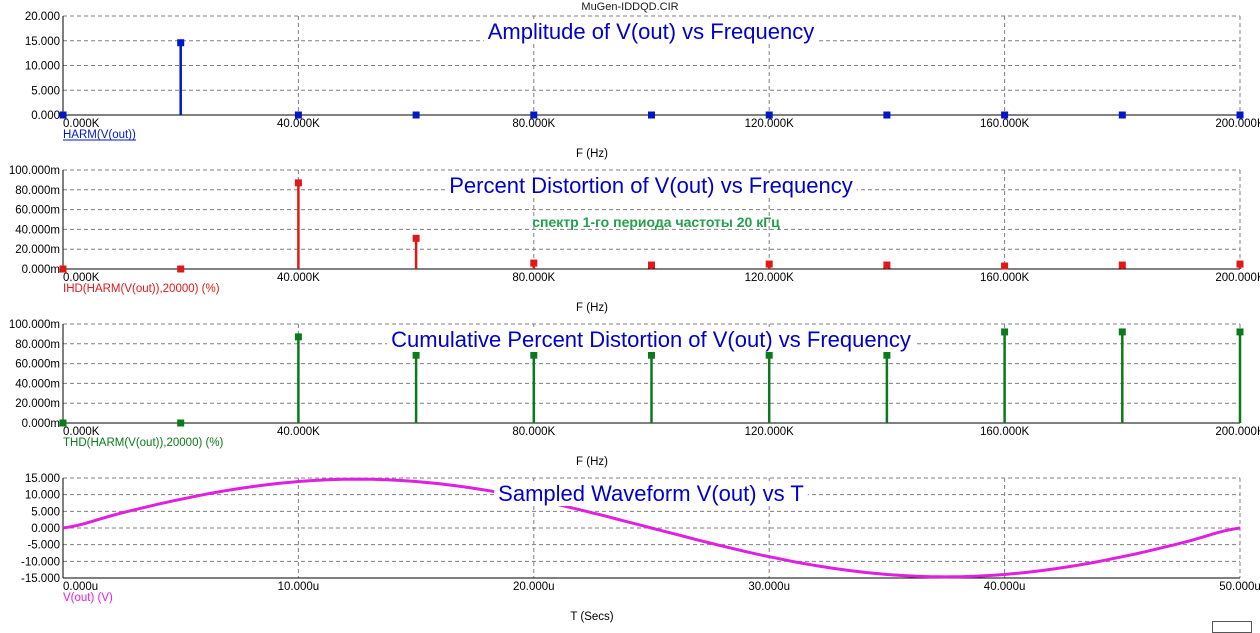  I want to click on series-label: V(out) (V), so click(88, 598).